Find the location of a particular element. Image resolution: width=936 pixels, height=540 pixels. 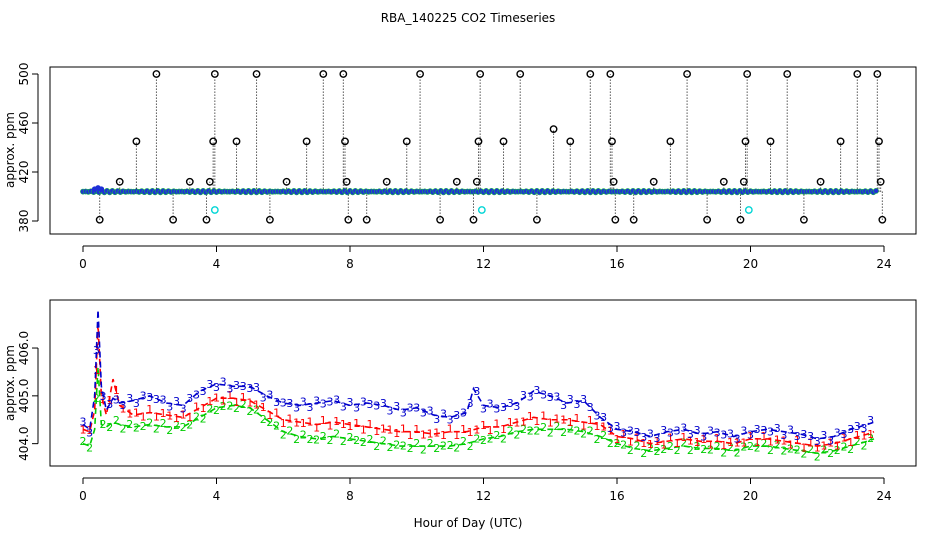

bottom-x-tick-label: 12 is located at coordinates (483, 496).